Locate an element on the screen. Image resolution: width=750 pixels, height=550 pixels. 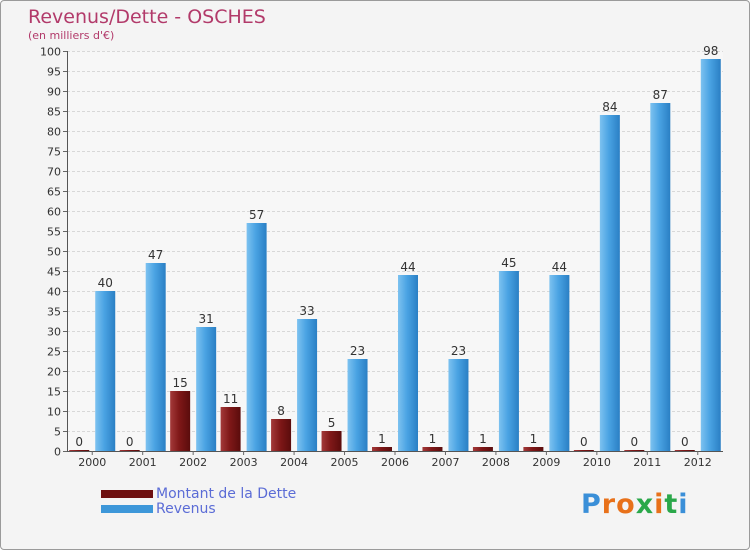
revenus-value-label: 57 is located at coordinates (256, 215).